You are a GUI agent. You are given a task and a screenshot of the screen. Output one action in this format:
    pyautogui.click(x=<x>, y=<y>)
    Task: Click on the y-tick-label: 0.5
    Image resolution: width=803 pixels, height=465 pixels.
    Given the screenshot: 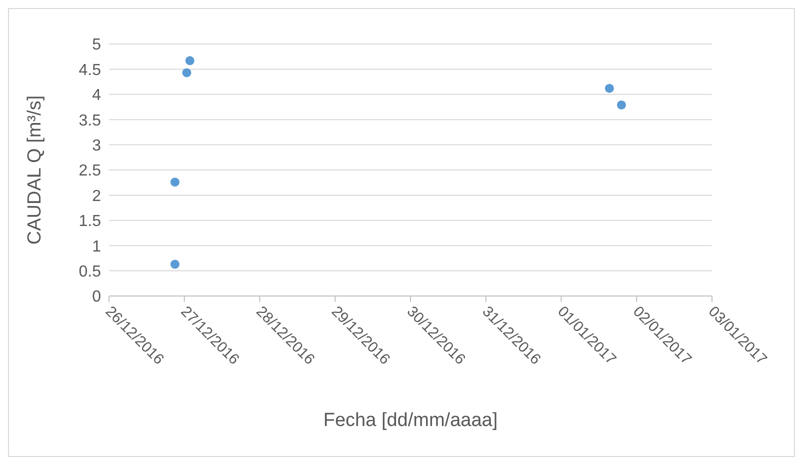 What is the action you would take?
    pyautogui.click(x=90, y=271)
    